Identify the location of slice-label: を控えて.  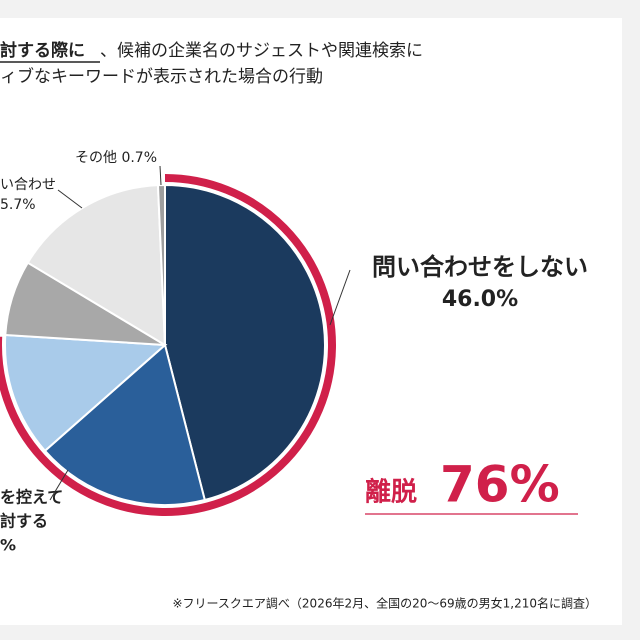
(31, 497).